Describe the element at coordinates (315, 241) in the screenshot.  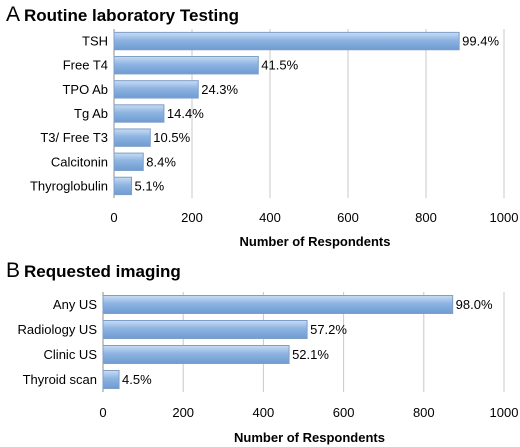
I see `a-x-axis-title: Number of Respondents` at that location.